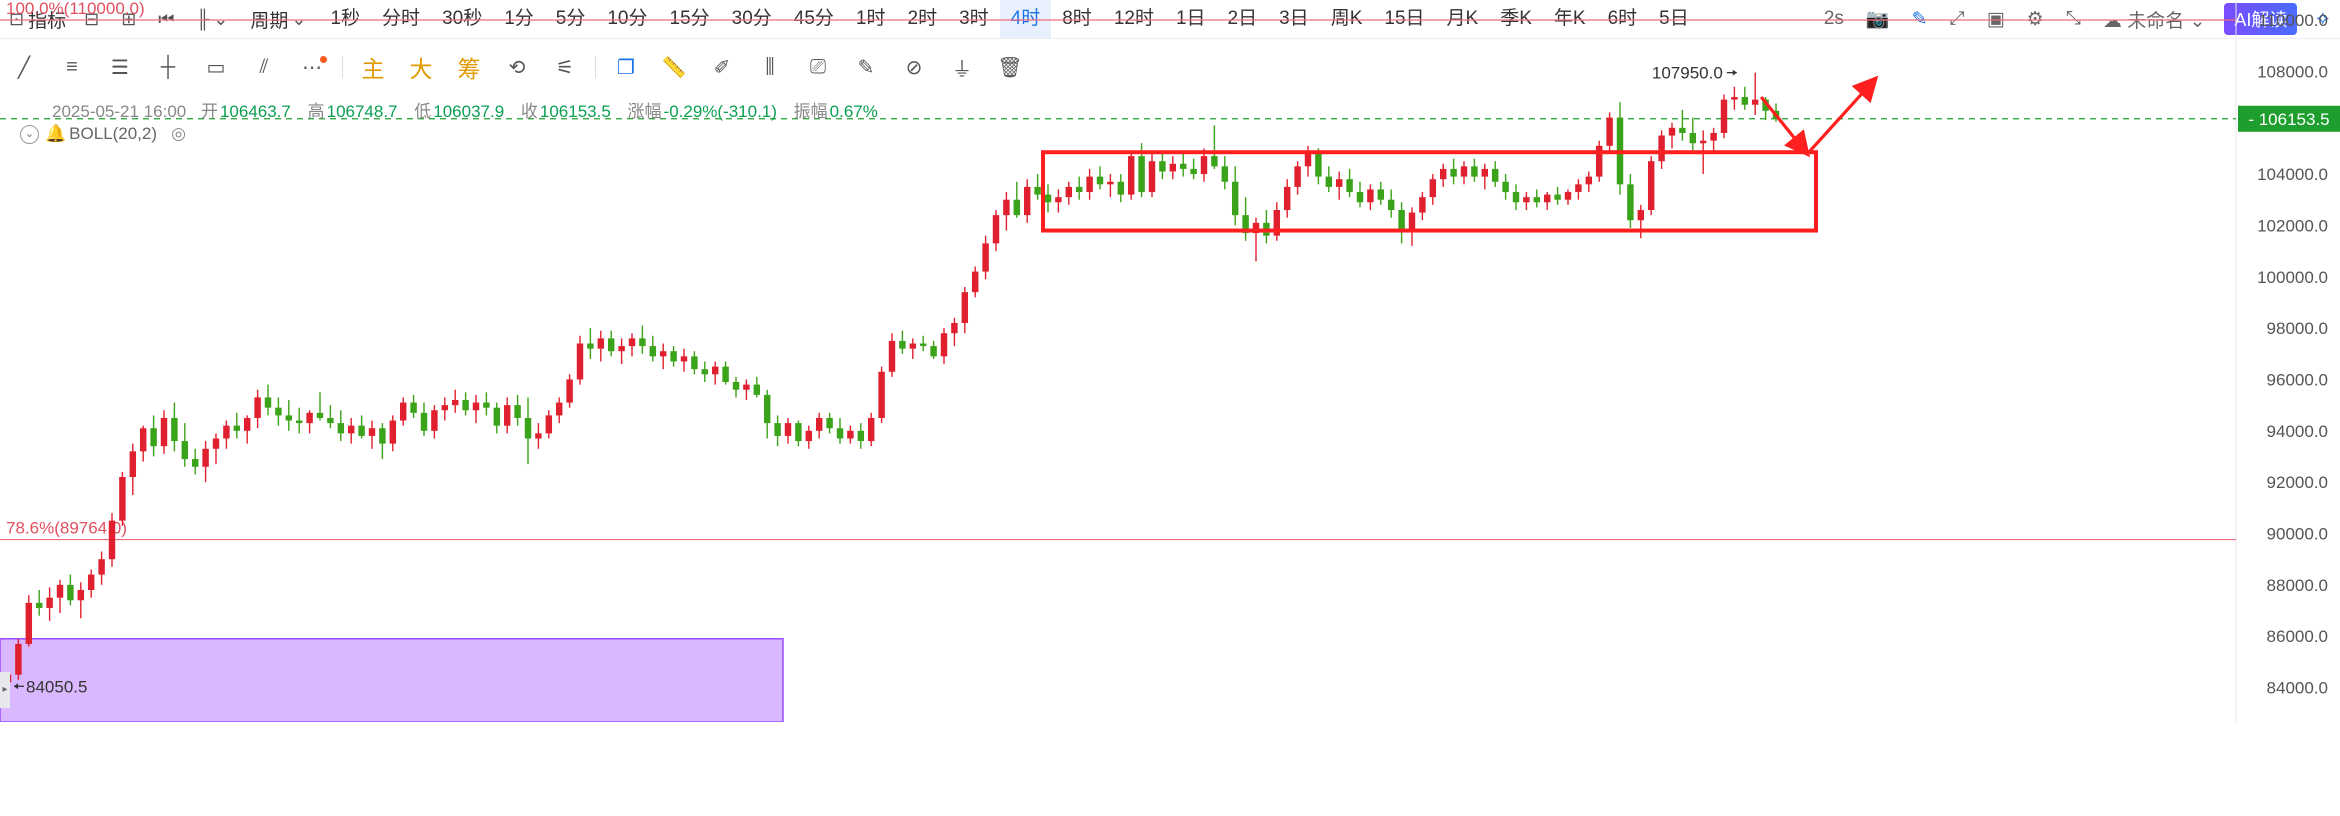 This screenshot has width=2340, height=816. I want to click on left-panel-handle: ▸, so click(5, 690).